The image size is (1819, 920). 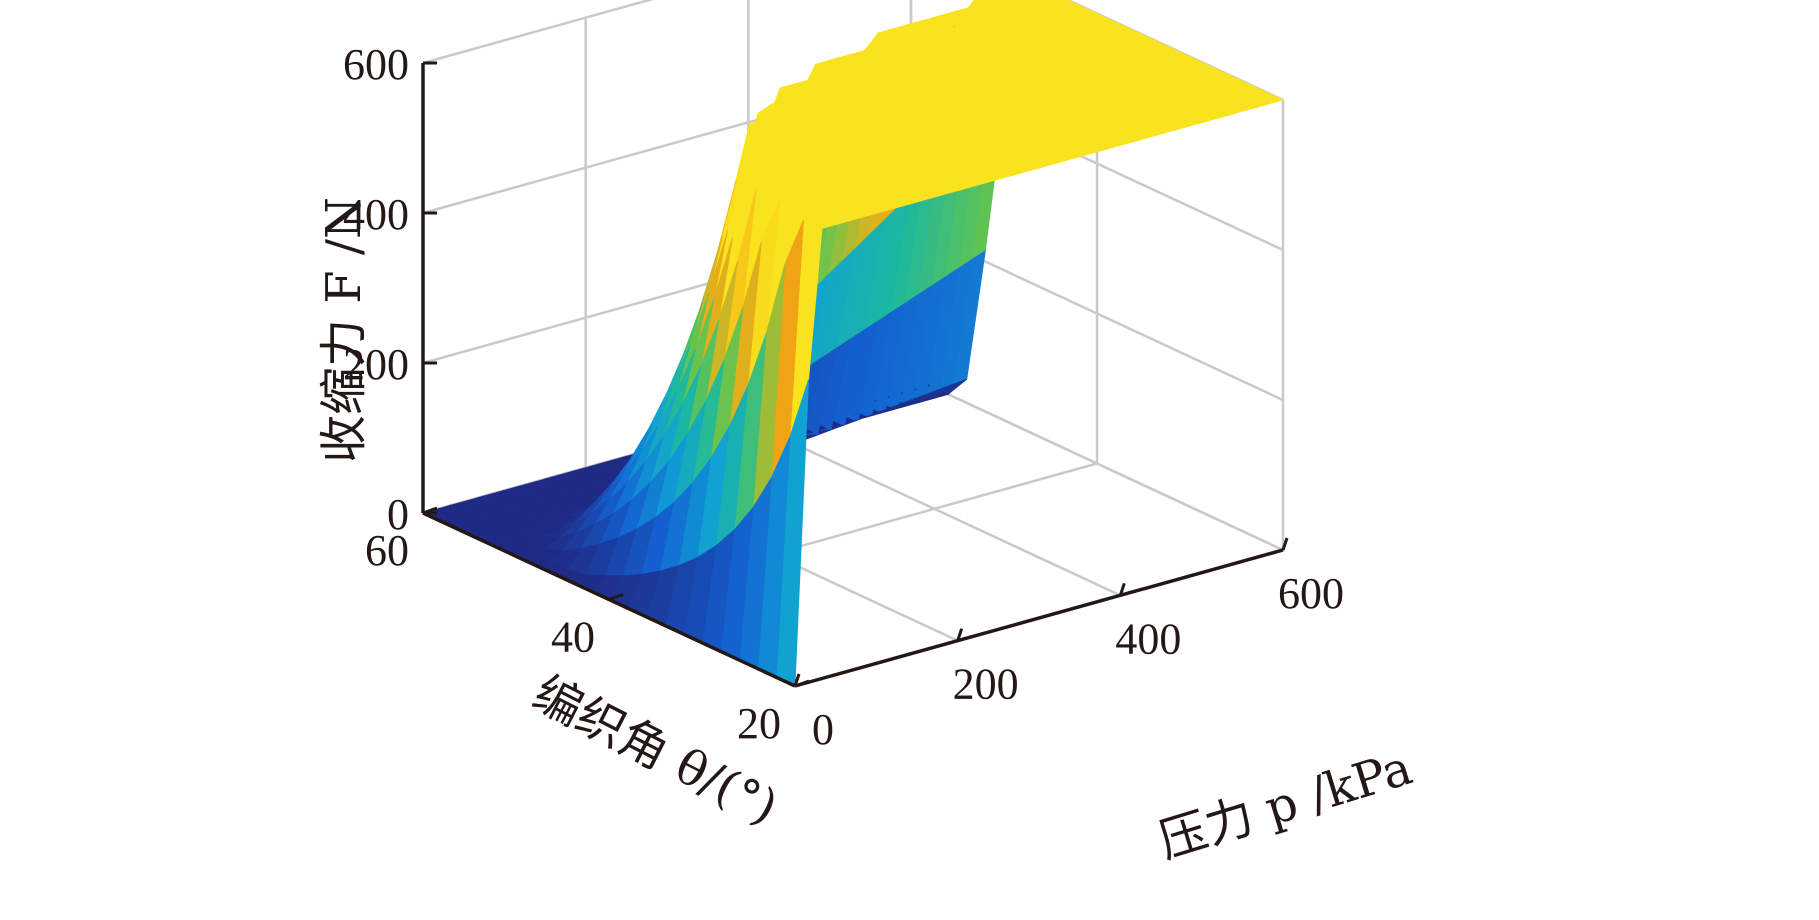 I want to click on surface-patch, so click(x=1035, y=2).